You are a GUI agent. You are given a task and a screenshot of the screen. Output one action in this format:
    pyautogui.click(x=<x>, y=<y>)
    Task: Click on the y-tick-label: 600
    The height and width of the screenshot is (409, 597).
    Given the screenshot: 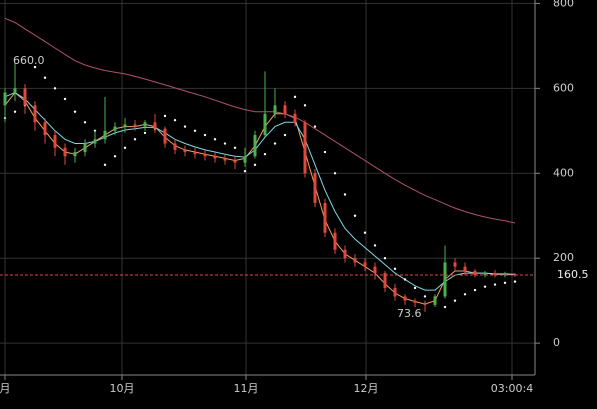 What is the action you would take?
    pyautogui.click(x=563, y=87)
    